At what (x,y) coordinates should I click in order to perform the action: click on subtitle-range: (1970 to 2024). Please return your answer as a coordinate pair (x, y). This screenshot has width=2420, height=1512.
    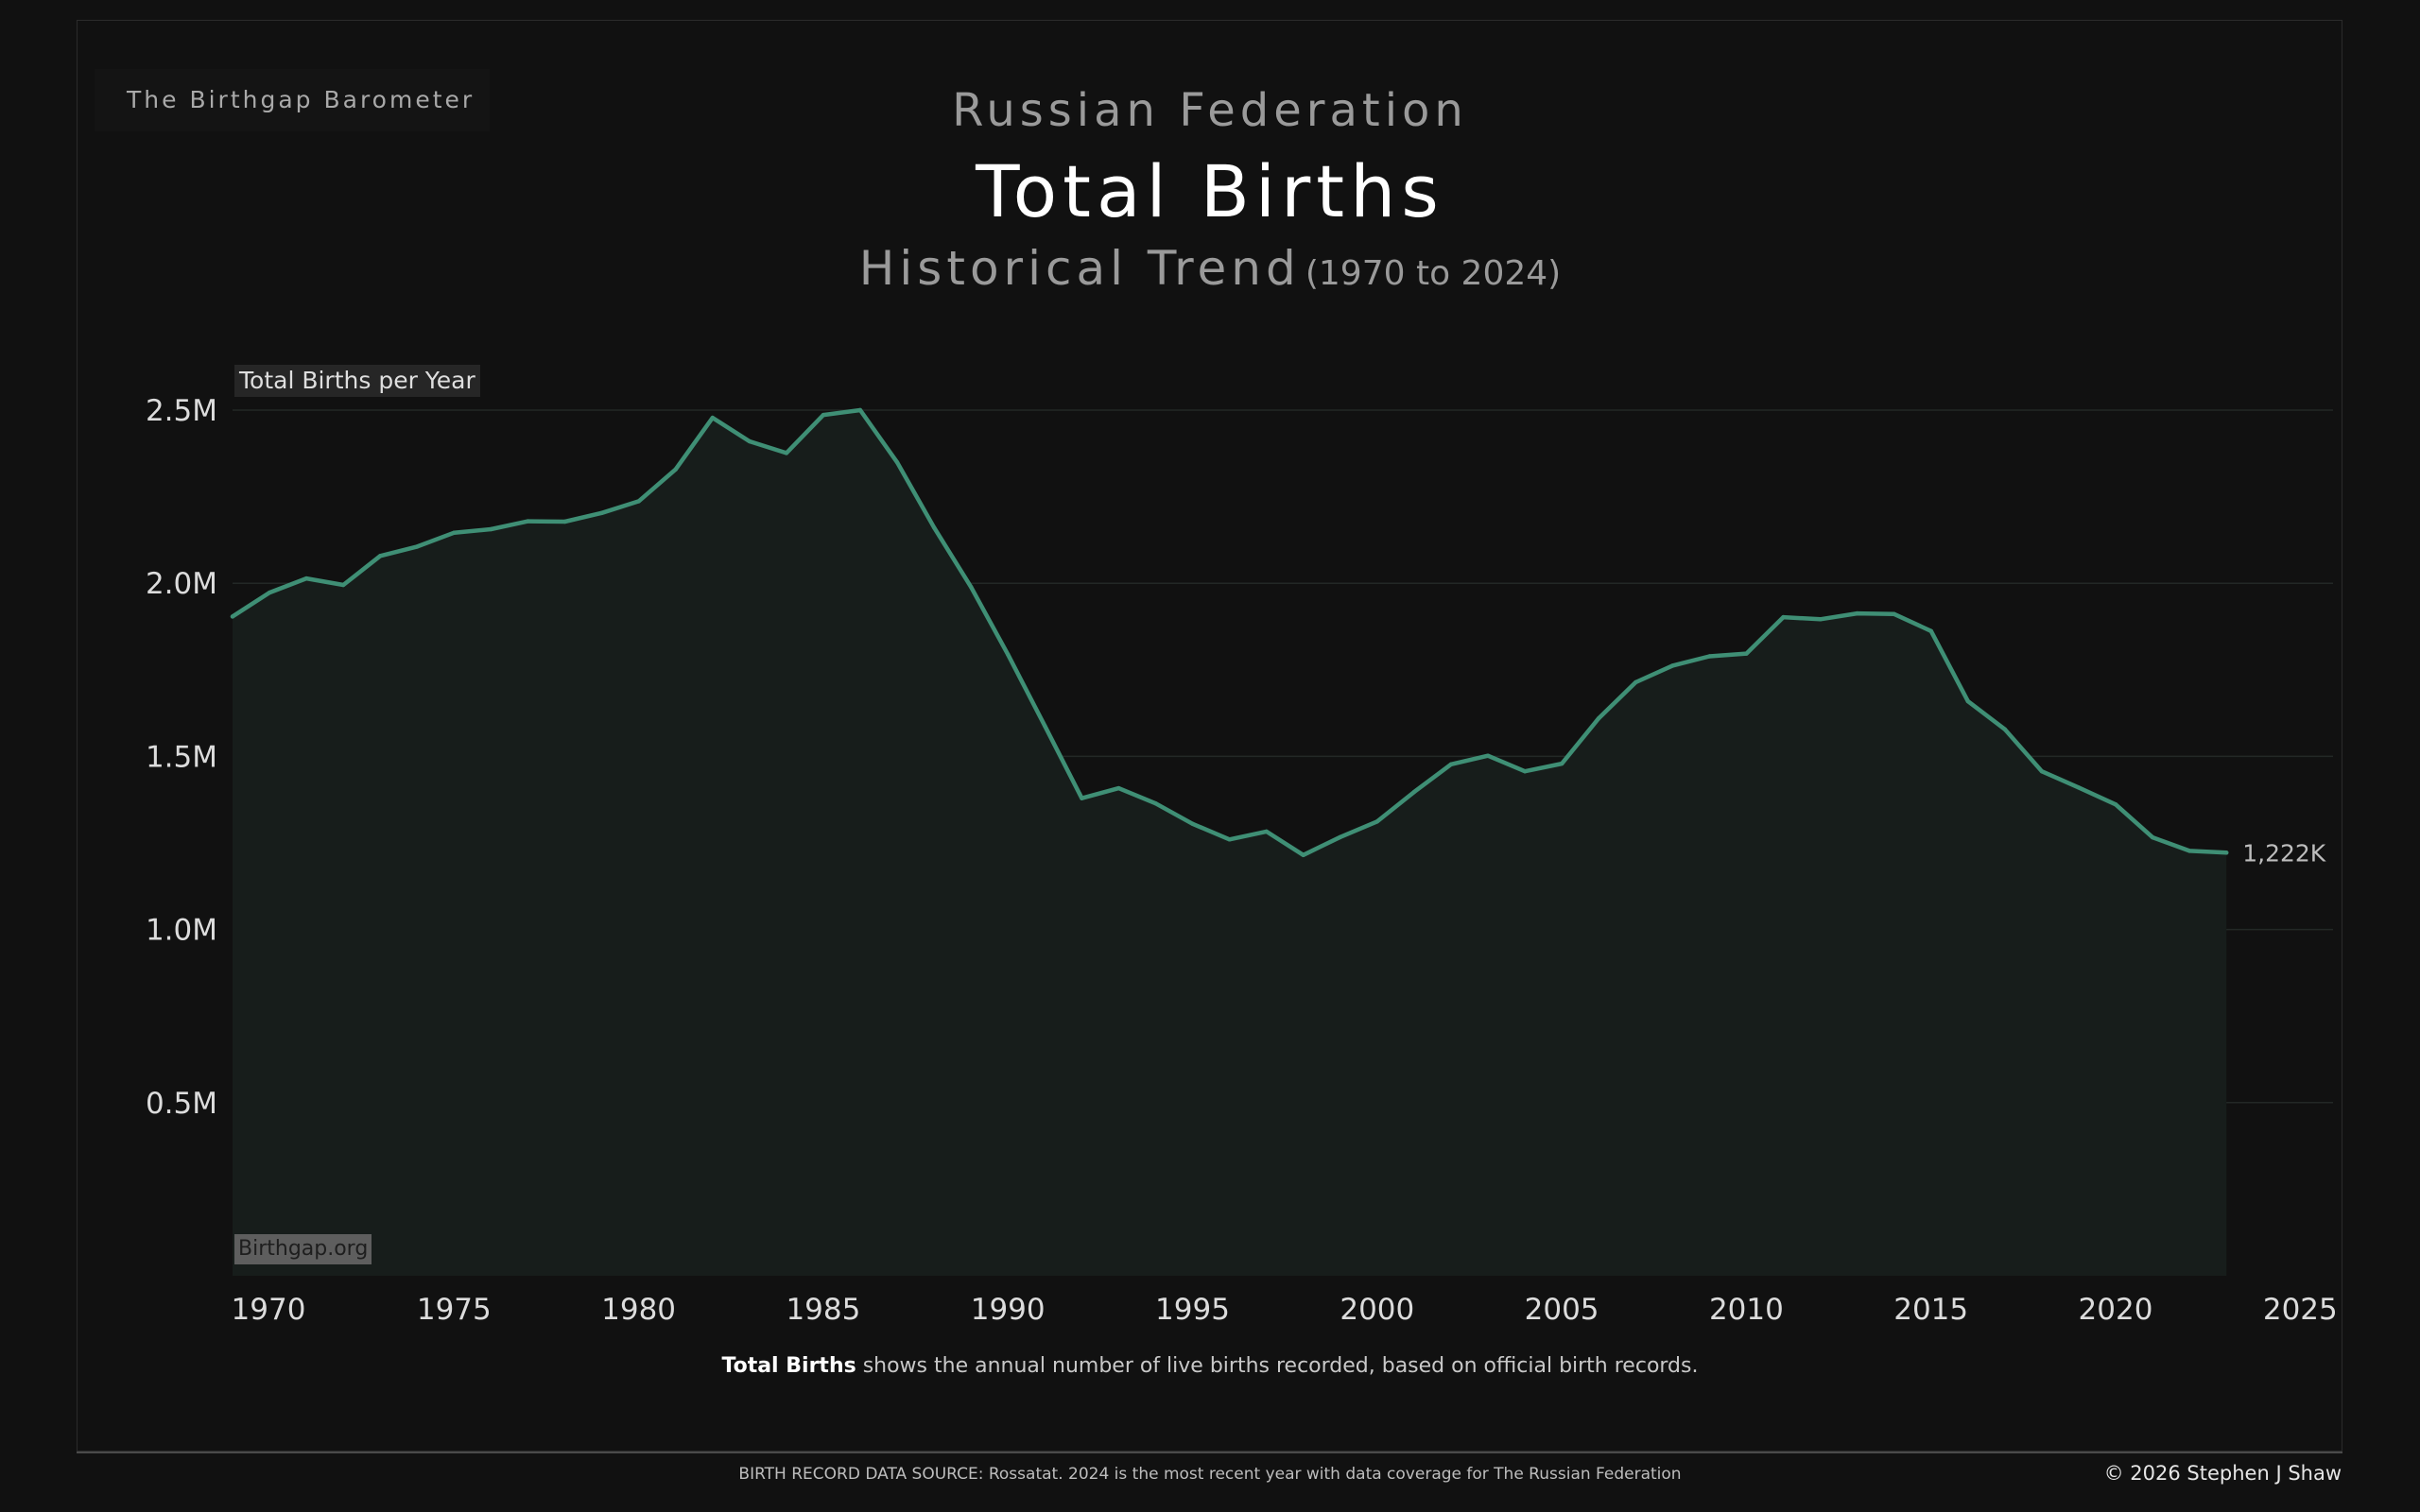
    Looking at the image, I should click on (1433, 273).